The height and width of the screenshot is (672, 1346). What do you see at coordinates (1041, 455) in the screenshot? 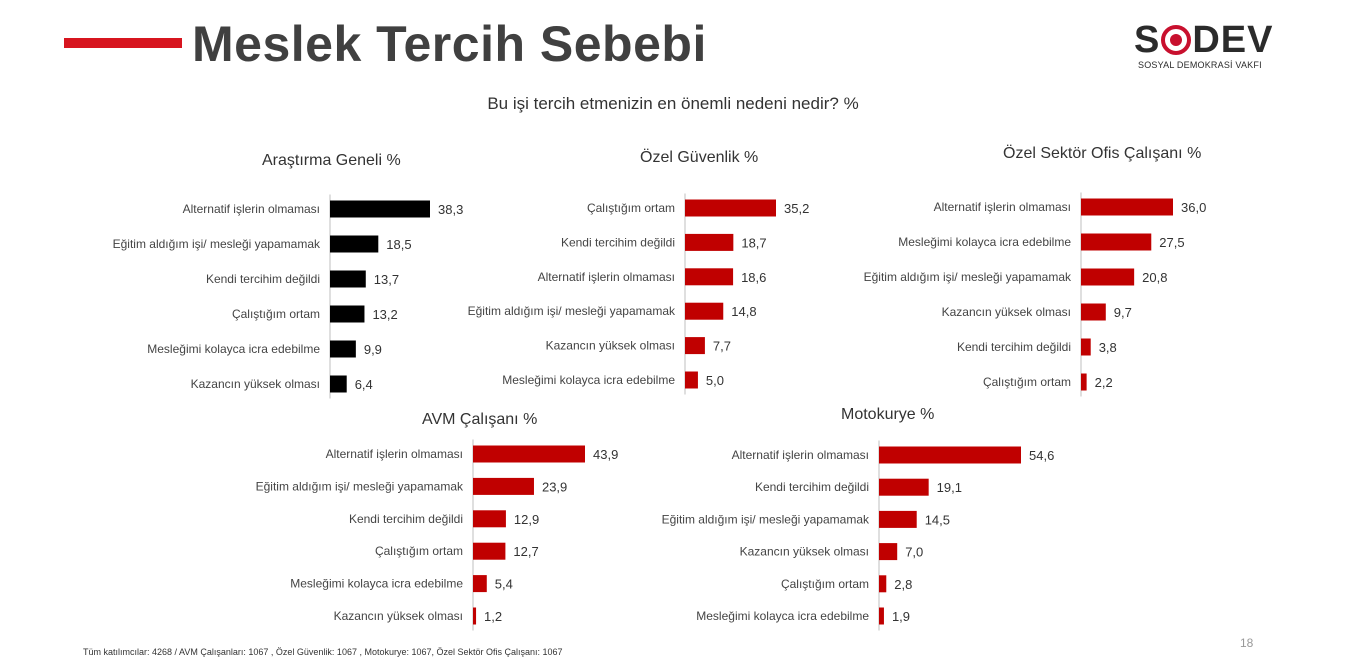
I see `data-label: 54,6` at bounding box center [1041, 455].